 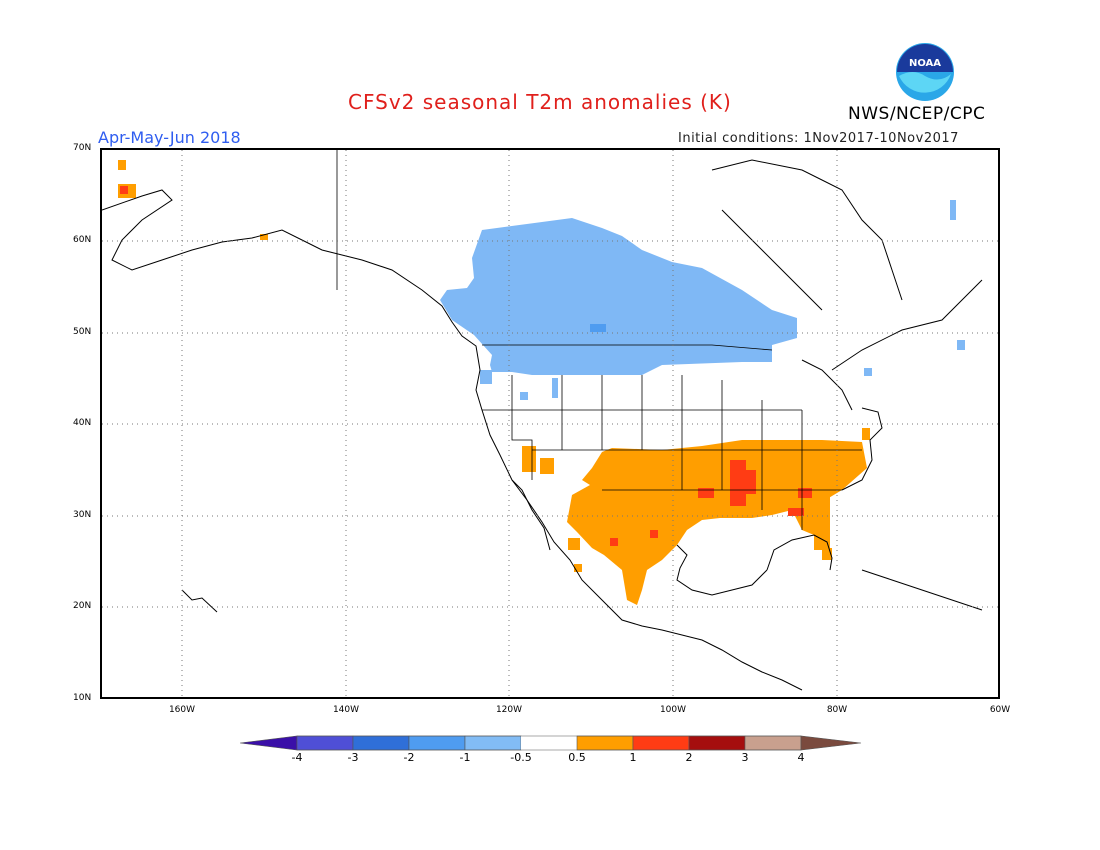 What do you see at coordinates (82, 515) in the screenshot?
I see `lat-label: 30N` at bounding box center [82, 515].